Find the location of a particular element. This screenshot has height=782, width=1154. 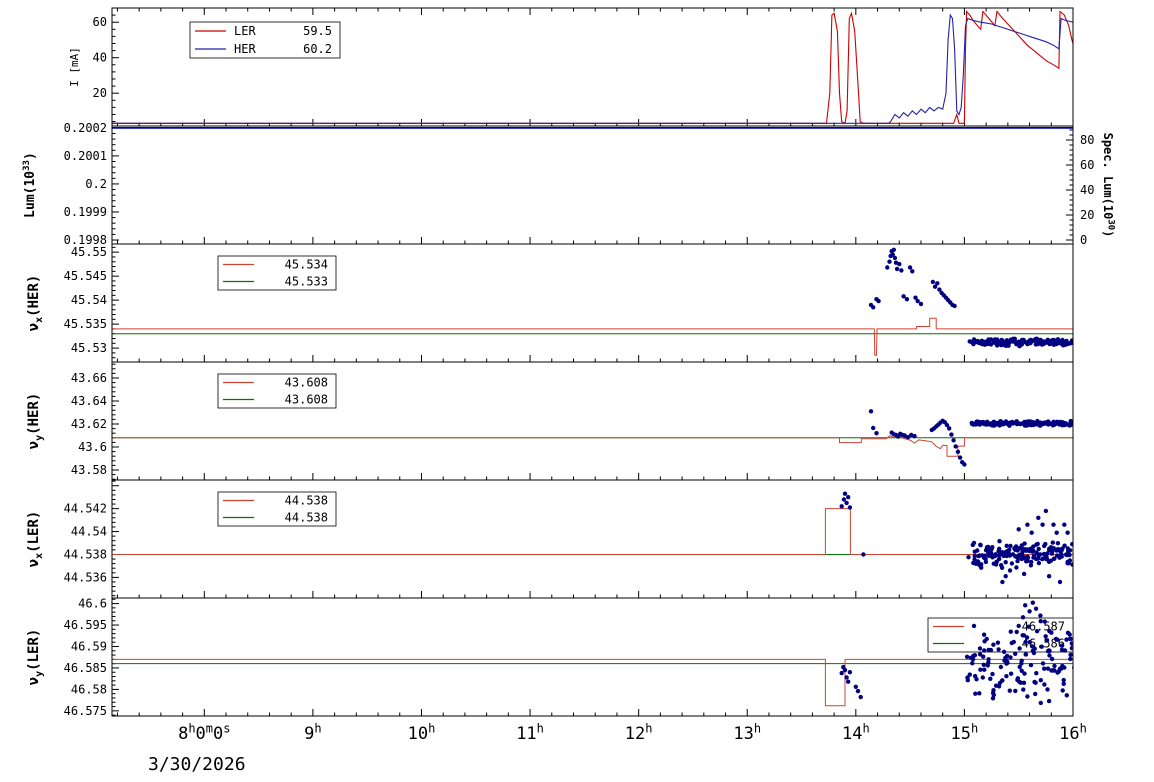

y-tick-label: 0.2002 is located at coordinates (85, 128).